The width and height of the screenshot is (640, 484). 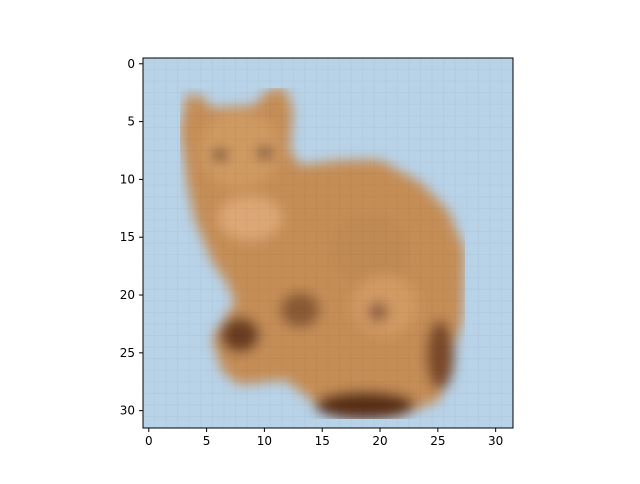 I want to click on y-axis: 0 5 10 15 20 25 30, so click(x=131, y=237).